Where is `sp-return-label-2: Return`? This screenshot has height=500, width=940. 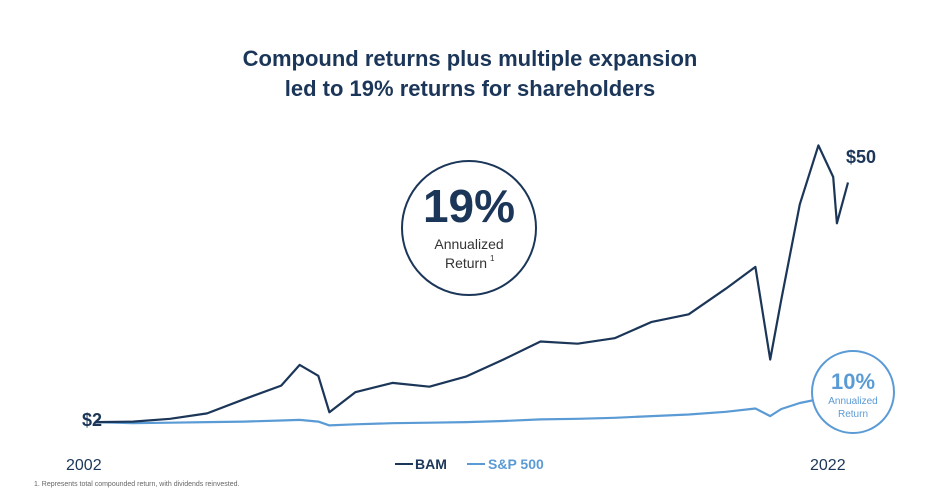
sp-return-label-2: Return is located at coordinates (853, 414).